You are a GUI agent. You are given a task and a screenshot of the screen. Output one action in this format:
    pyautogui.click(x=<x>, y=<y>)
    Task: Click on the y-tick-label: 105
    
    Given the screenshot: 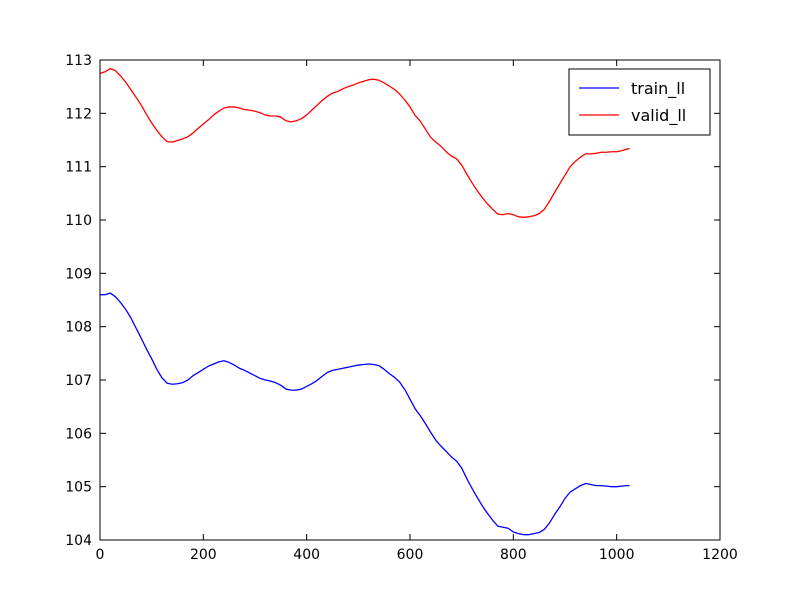 What is the action you would take?
    pyautogui.click(x=78, y=488)
    